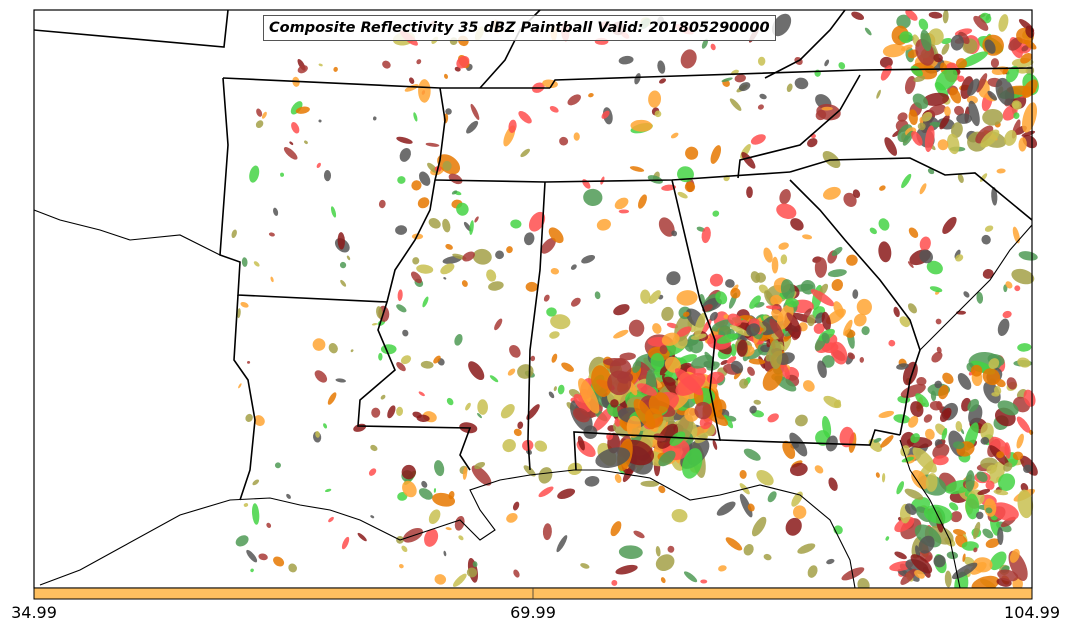  Describe the element at coordinates (1032, 612) in the screenshot. I see `colorbar-tick-max: 104.99` at that location.